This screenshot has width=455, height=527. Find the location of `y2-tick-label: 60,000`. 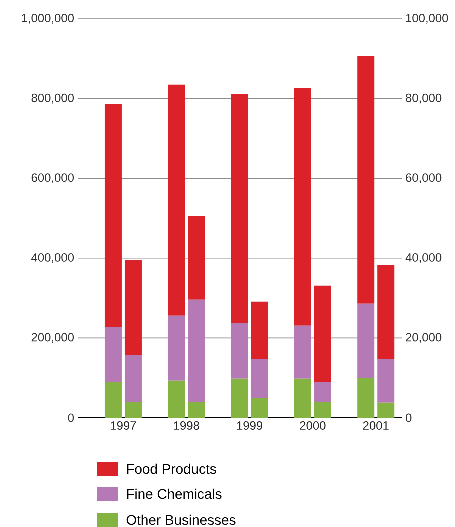

y2-tick-label: 60,000 is located at coordinates (424, 179).